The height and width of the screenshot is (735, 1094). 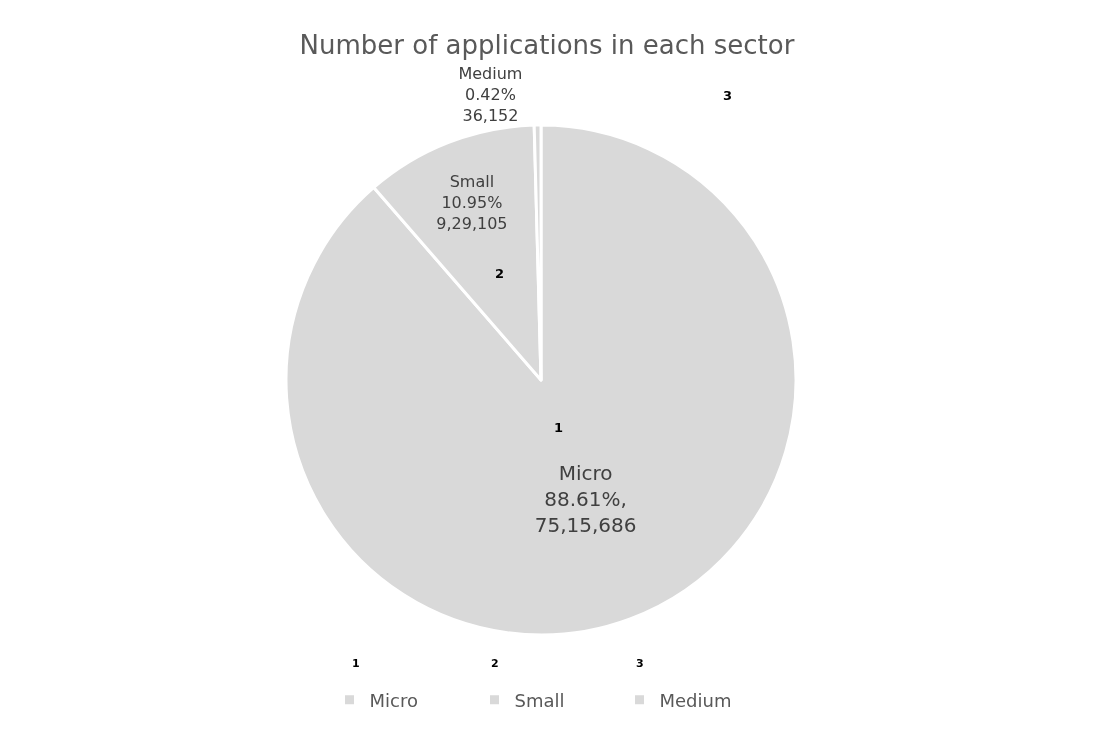 What do you see at coordinates (547, 45) in the screenshot?
I see `chart-title: Number of applications in each sector` at bounding box center [547, 45].